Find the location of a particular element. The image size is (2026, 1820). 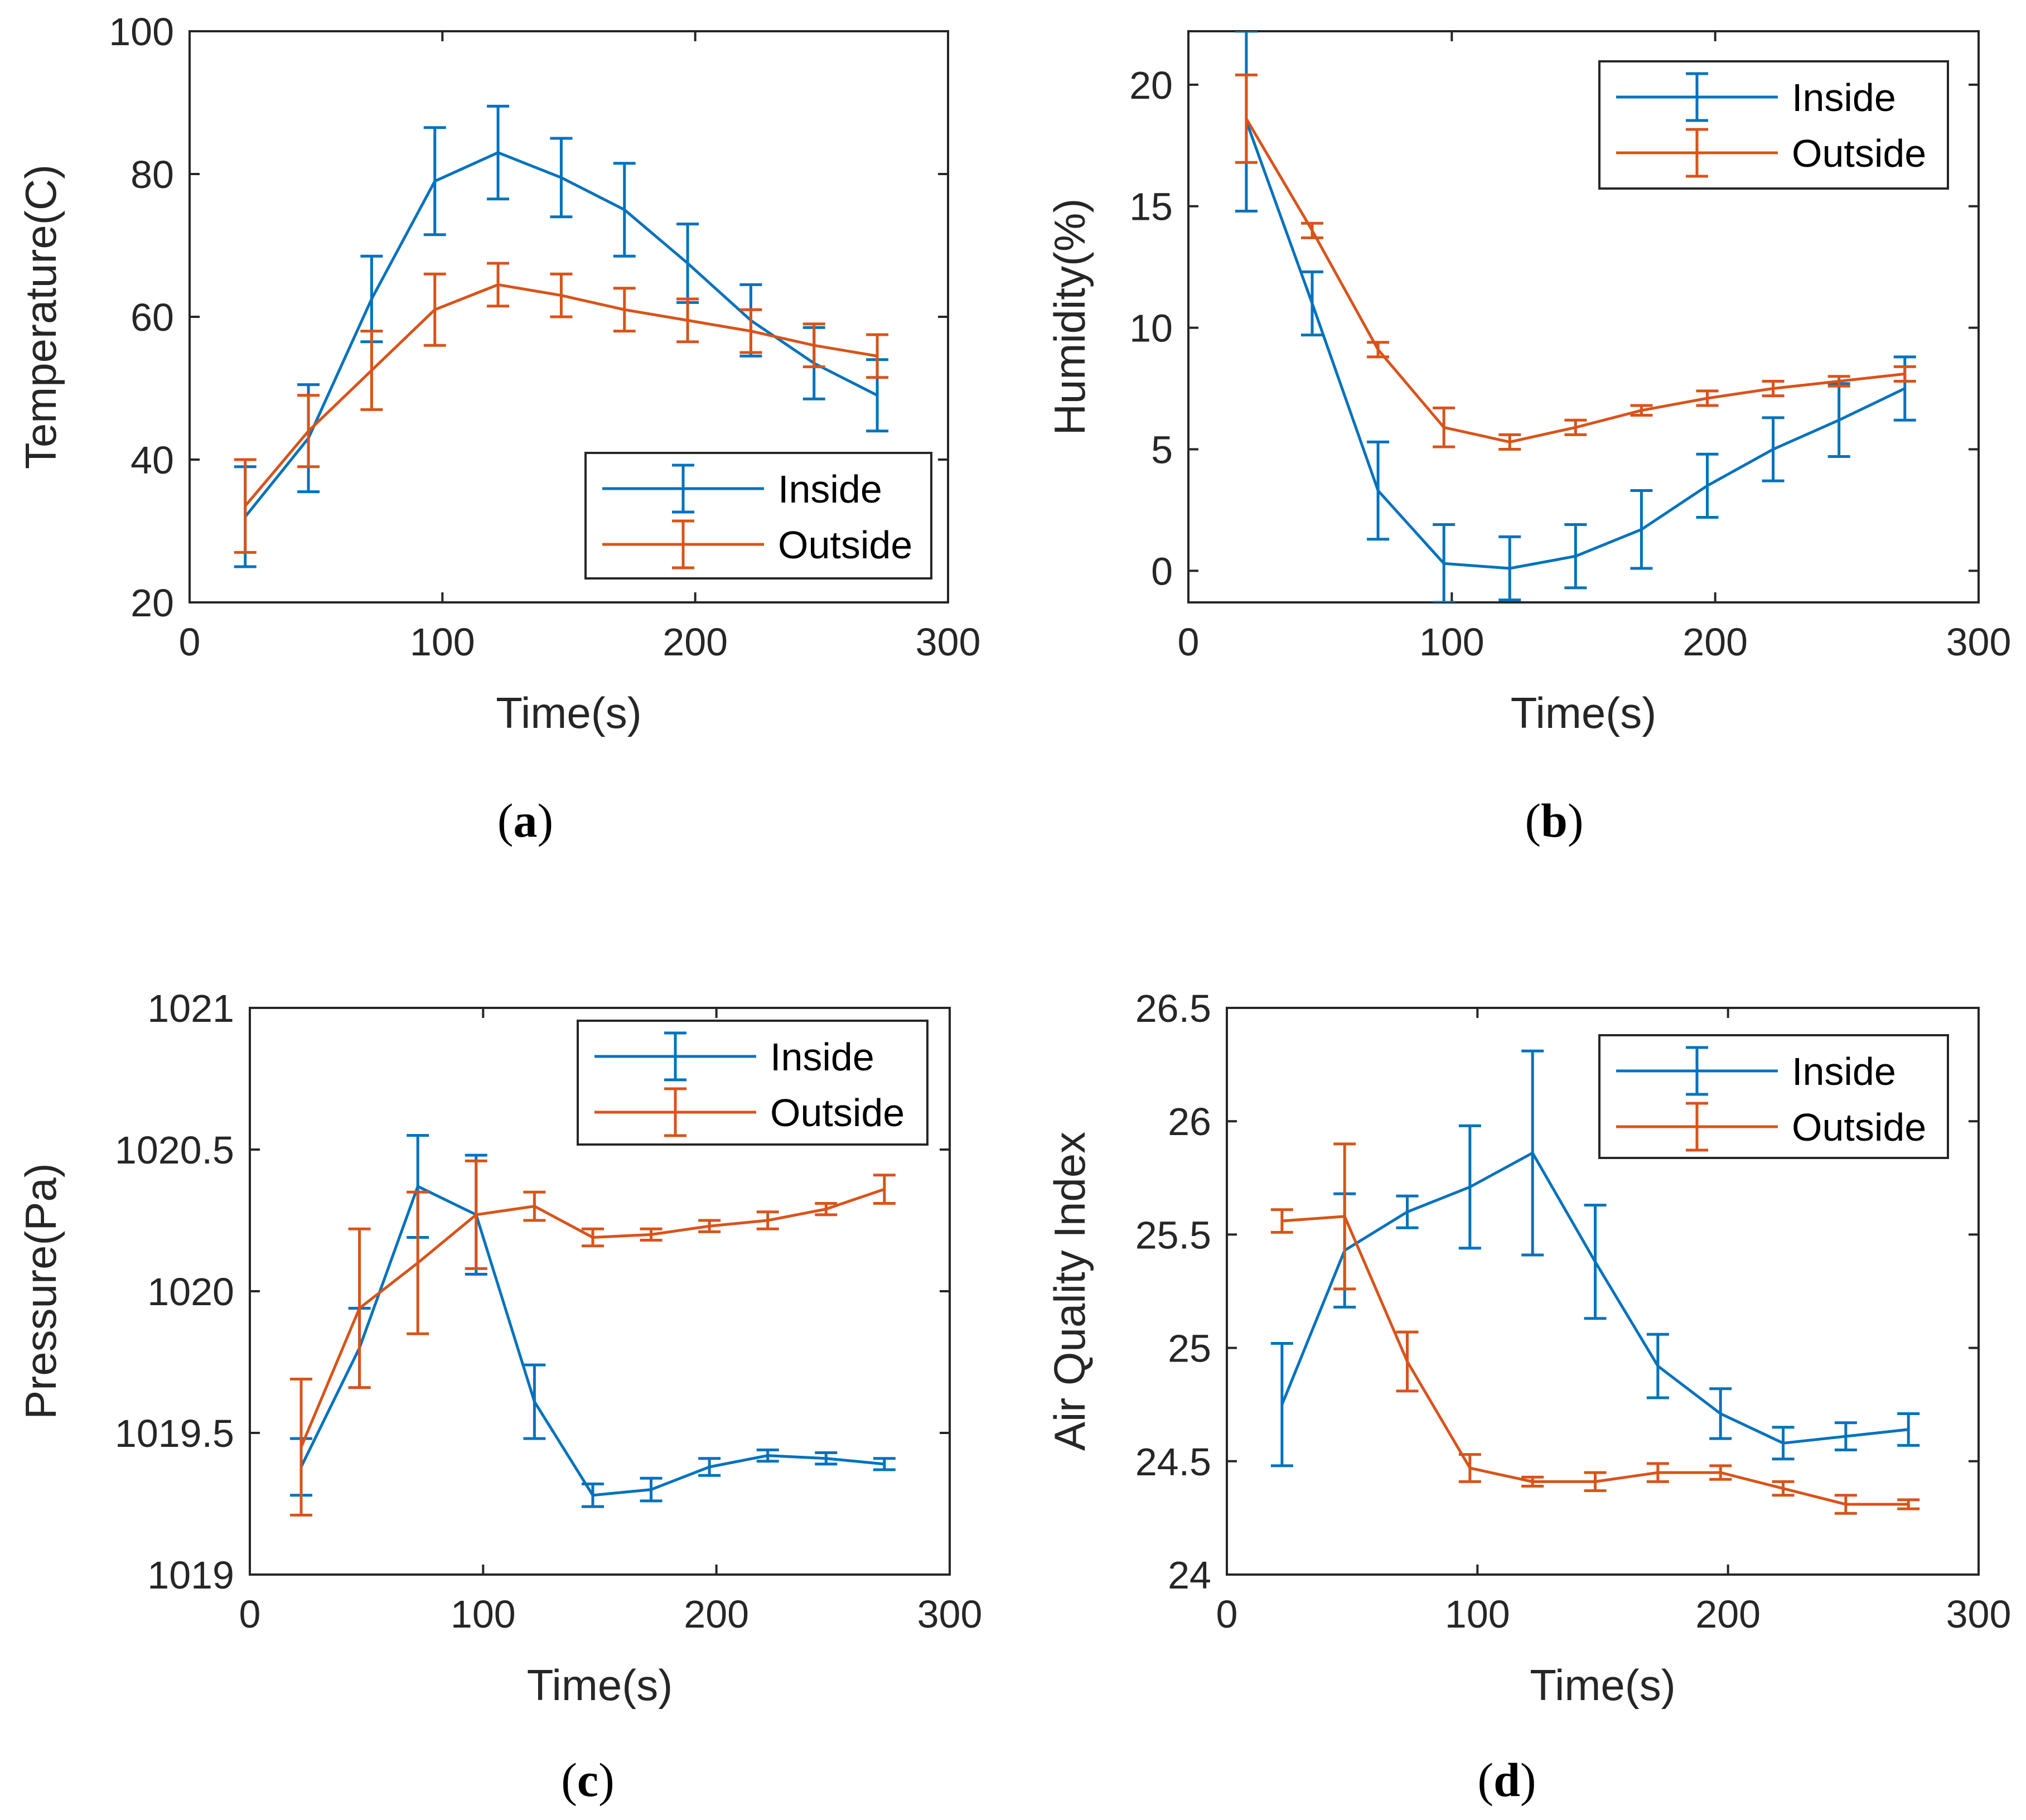

y-tick-label: 40 is located at coordinates (152, 460).